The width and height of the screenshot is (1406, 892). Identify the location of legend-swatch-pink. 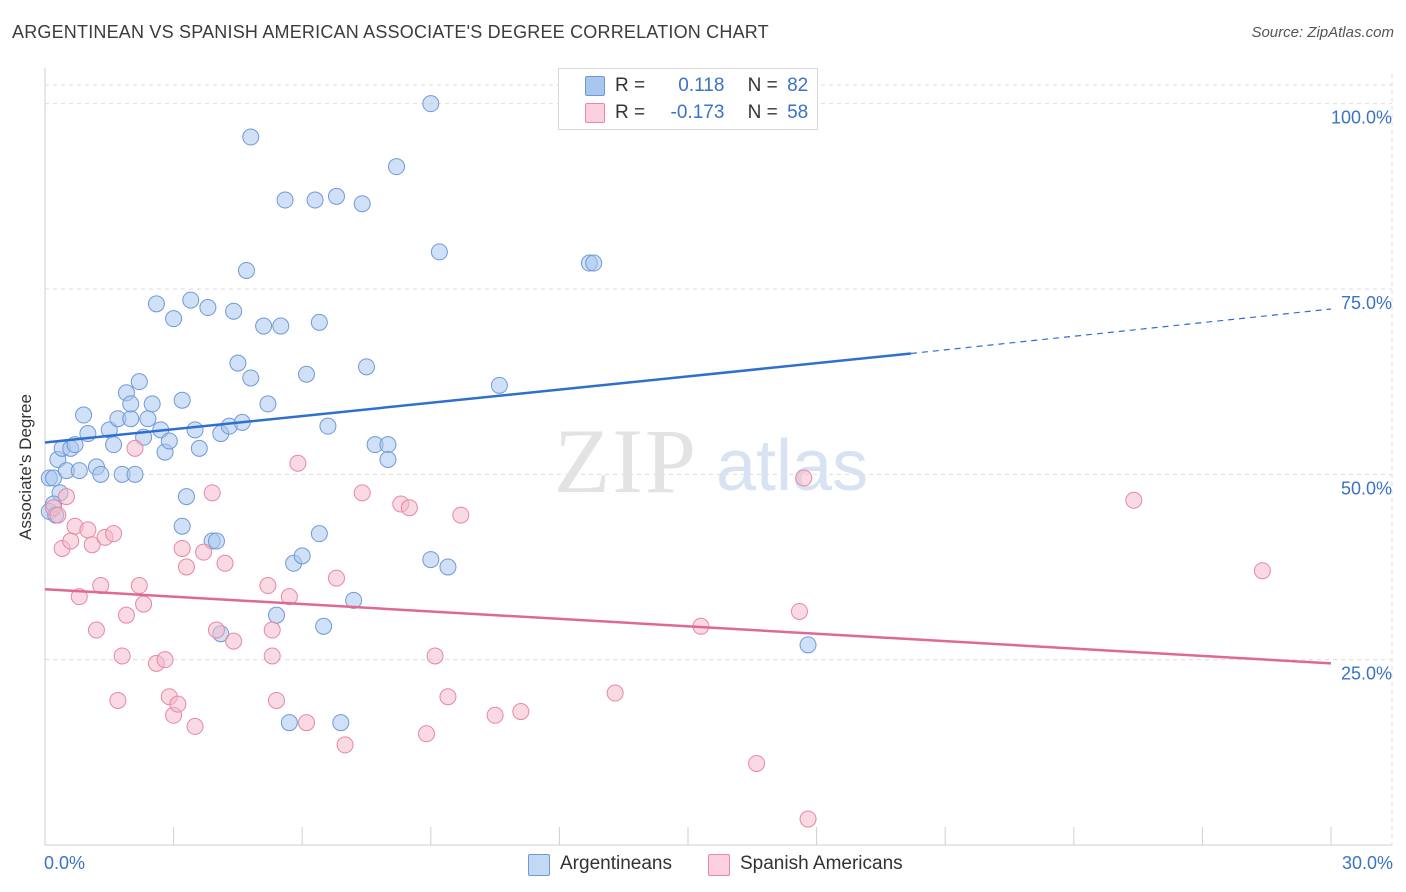
(719, 865).